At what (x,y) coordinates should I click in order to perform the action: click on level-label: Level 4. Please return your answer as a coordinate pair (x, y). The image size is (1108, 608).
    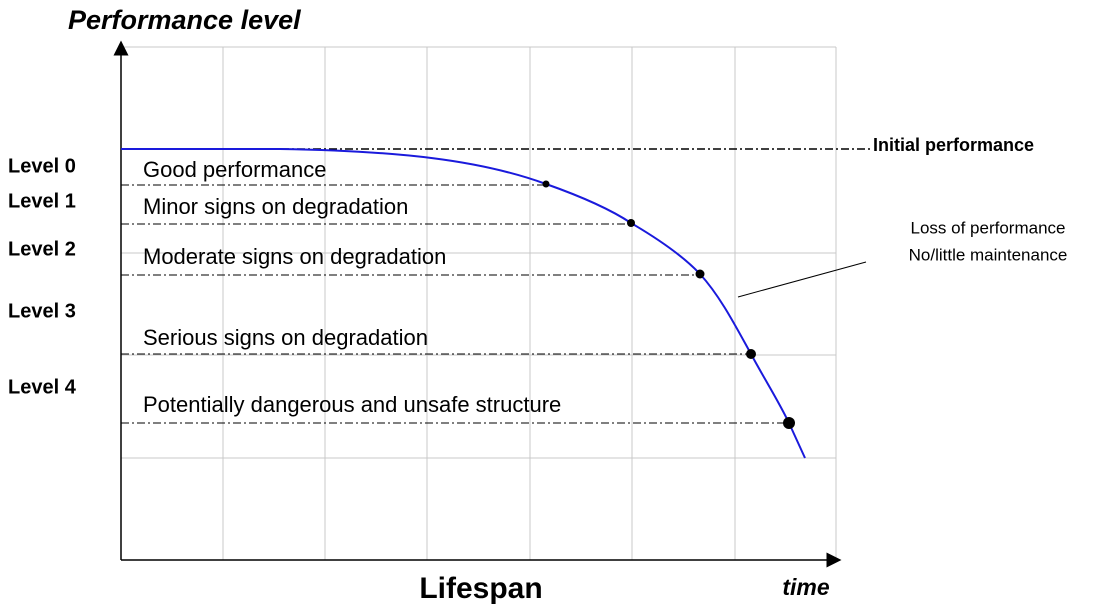
    Looking at the image, I should click on (42, 387).